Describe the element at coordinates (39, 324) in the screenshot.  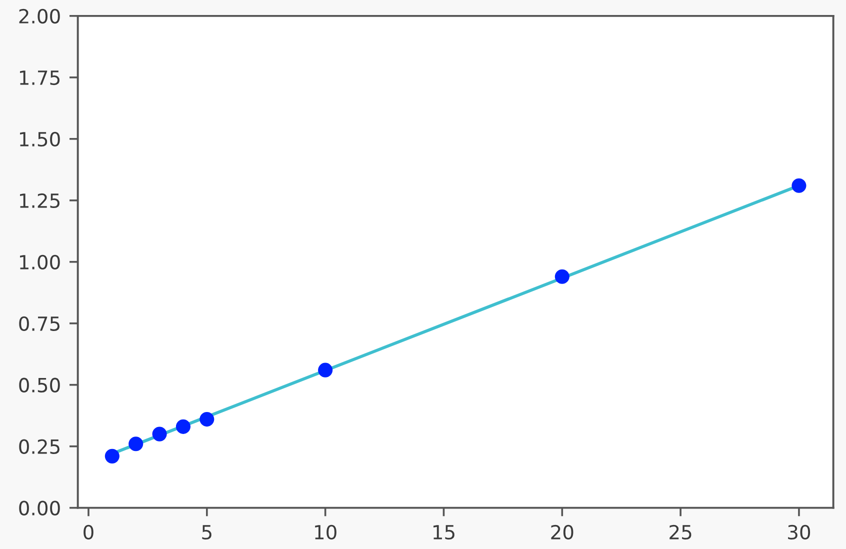
I see `y-tick-label: 0.75` at that location.